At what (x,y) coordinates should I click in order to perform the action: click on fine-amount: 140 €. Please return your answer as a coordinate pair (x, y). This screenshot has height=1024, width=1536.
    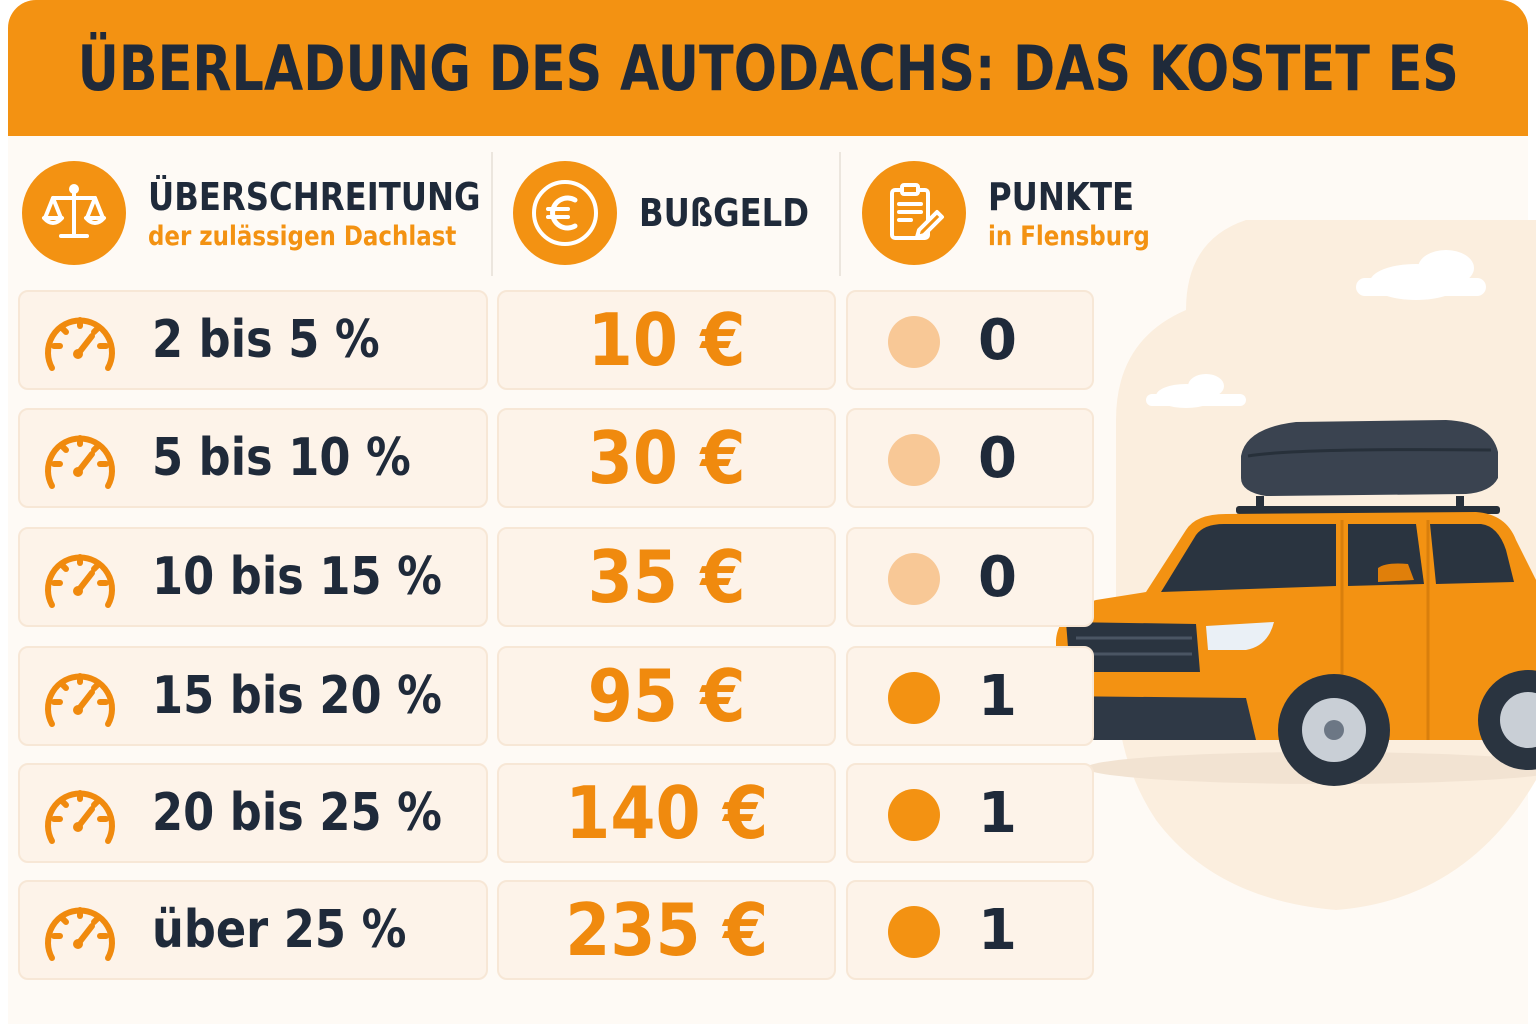
    Looking at the image, I should click on (666, 813).